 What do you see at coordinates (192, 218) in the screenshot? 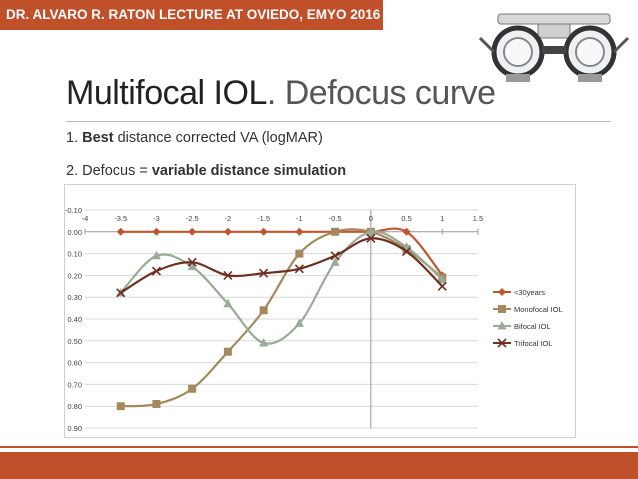
I see `x-tick-label: -2.5` at bounding box center [192, 218].